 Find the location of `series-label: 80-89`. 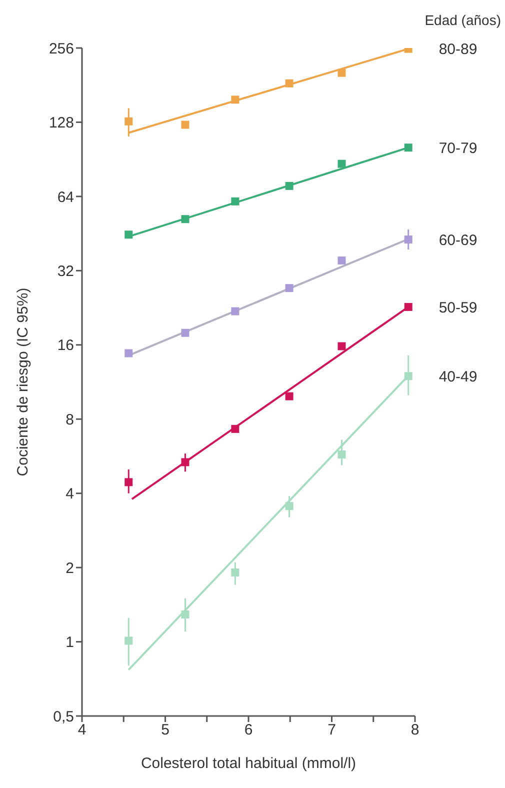

series-label: 80-89 is located at coordinates (458, 49).